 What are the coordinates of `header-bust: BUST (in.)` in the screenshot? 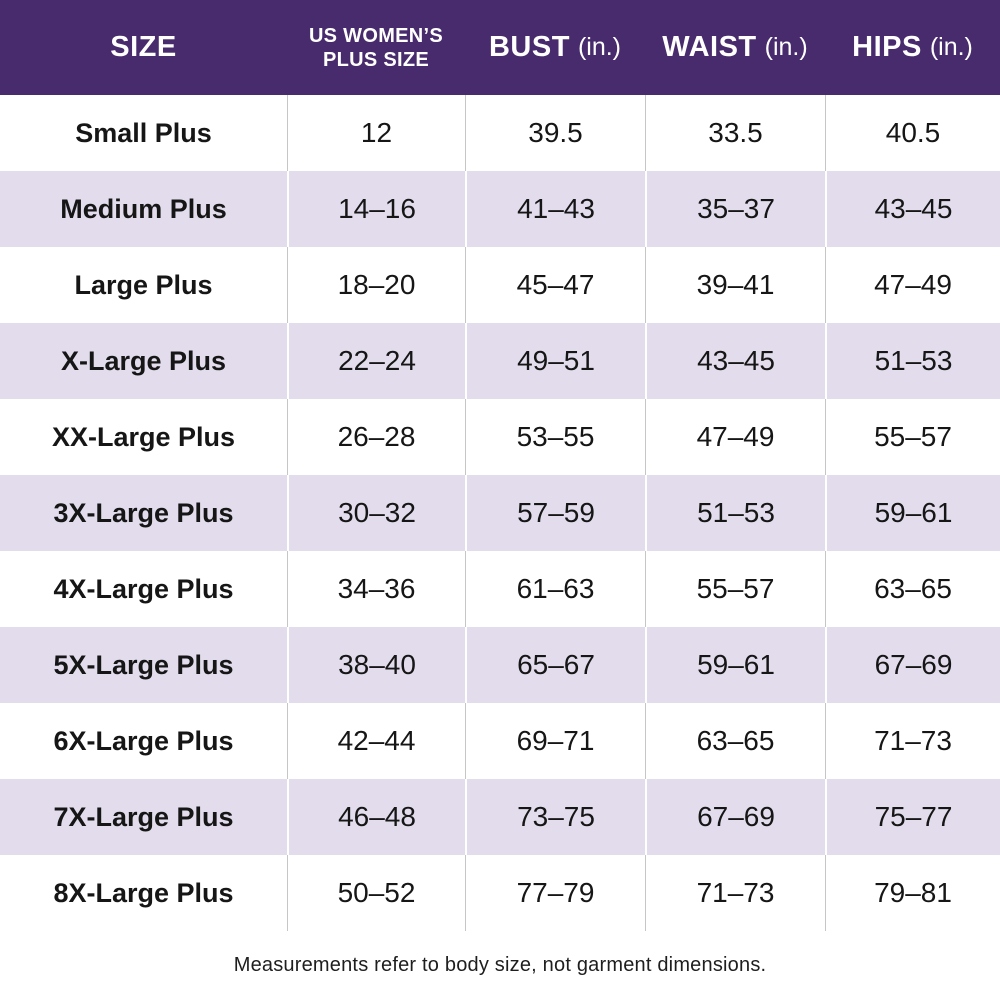 It's located at (555, 47).